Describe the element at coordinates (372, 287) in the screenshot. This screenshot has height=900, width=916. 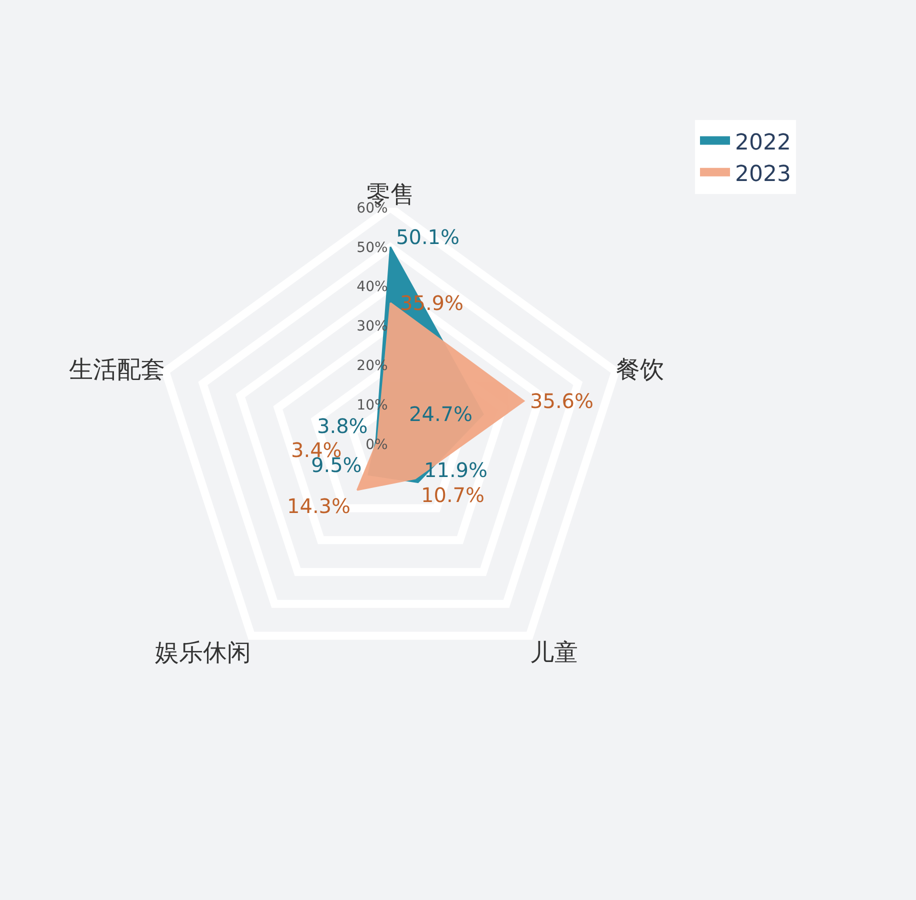
I see `y-tick-label: 40%` at that location.